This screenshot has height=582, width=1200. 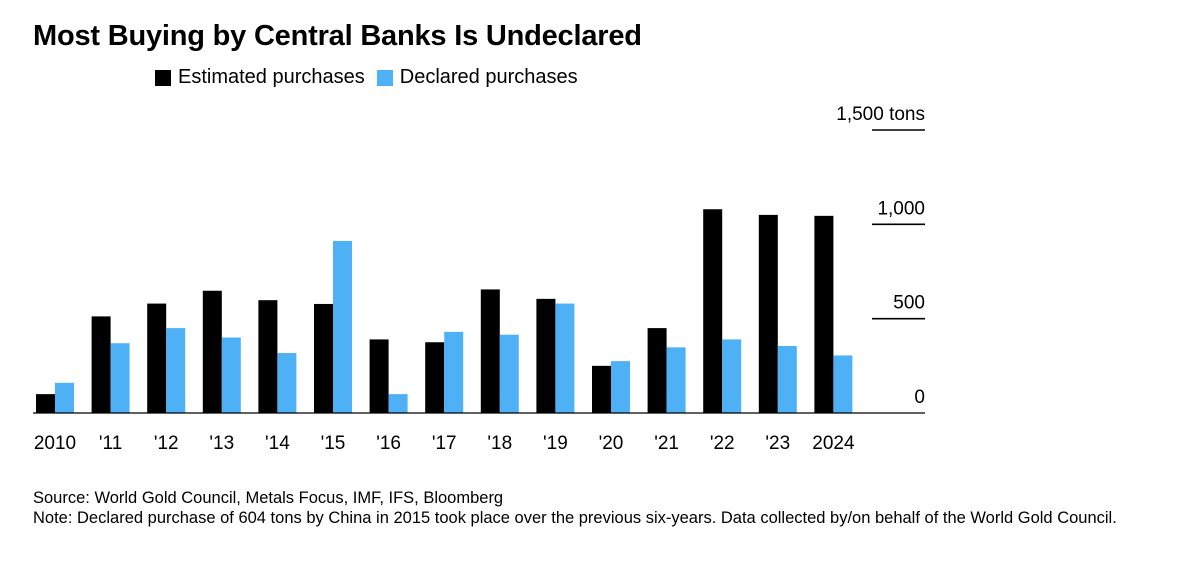 I want to click on legend-swatch-declared, so click(x=384, y=77).